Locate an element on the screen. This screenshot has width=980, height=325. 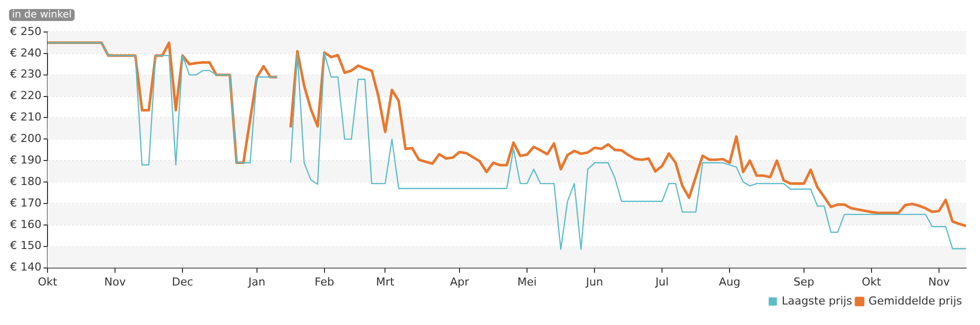
y-tick-label: € 220 is located at coordinates (26, 95).